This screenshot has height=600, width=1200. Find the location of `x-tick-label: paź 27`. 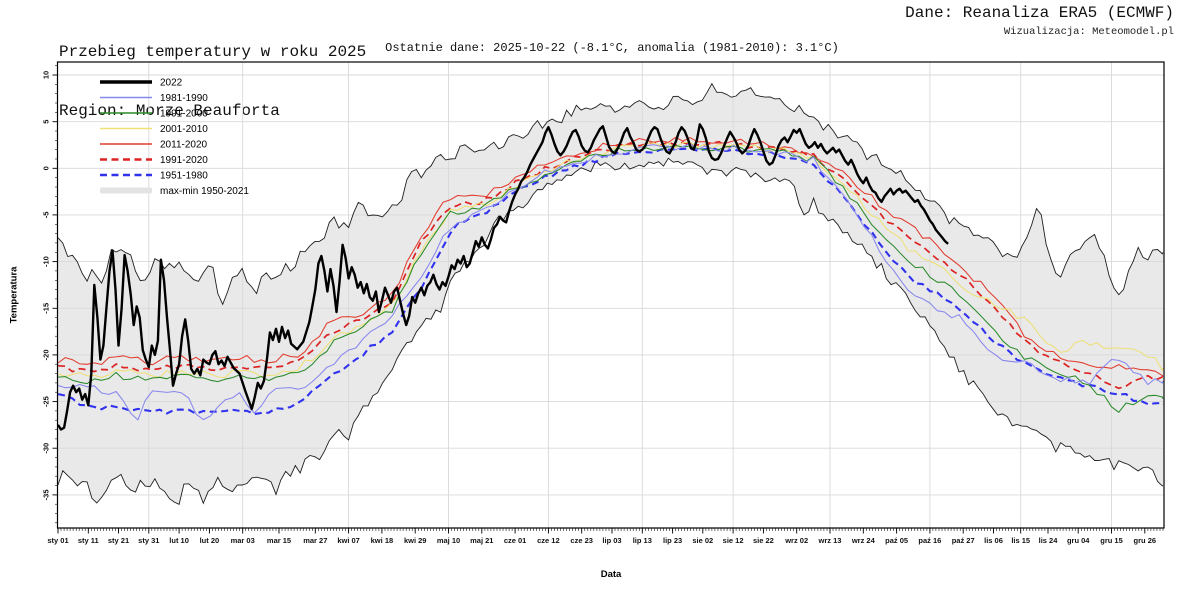

x-tick-label: paź 27 is located at coordinates (963, 540).